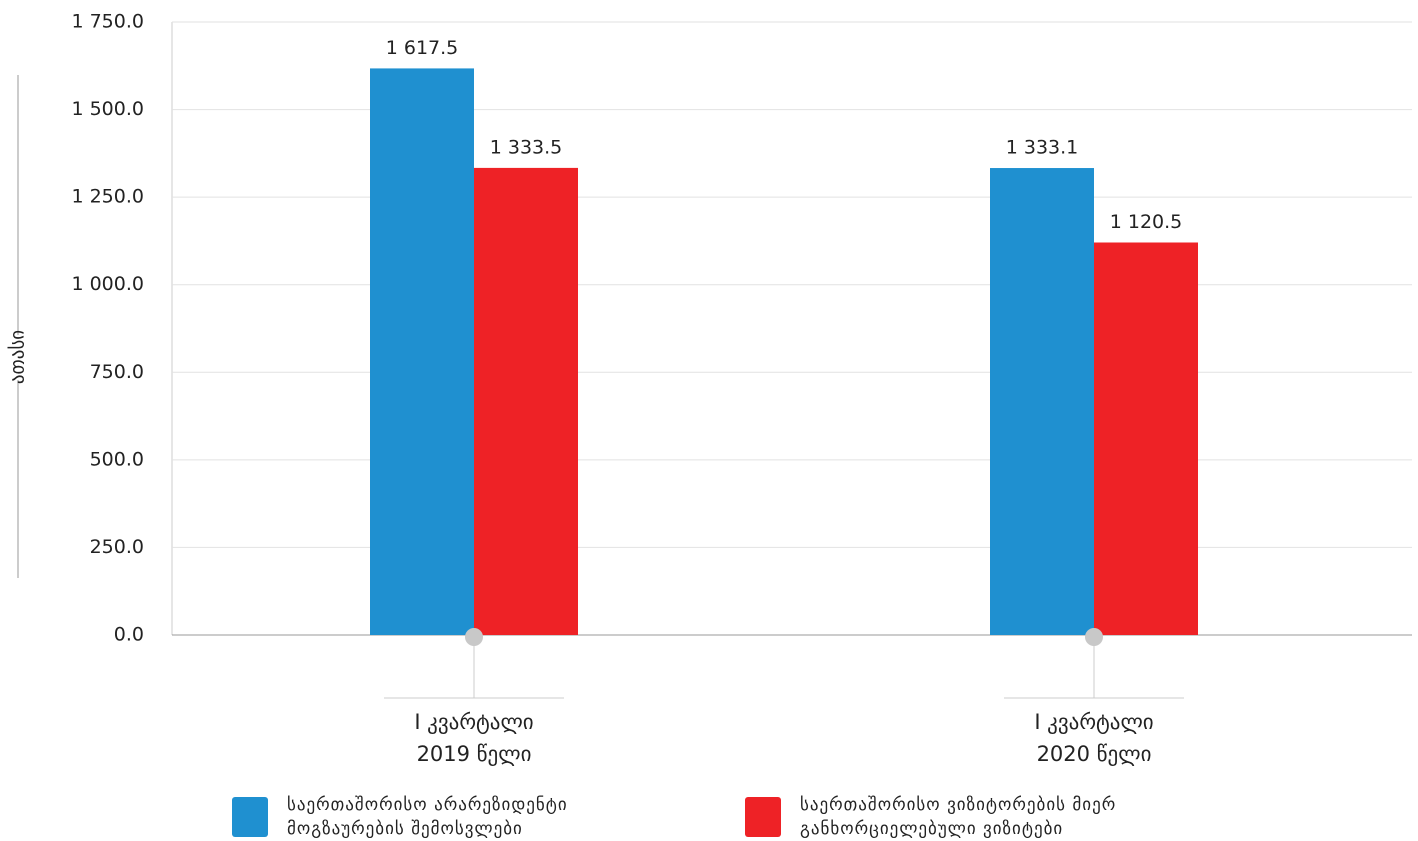 The width and height of the screenshot is (1418, 841). What do you see at coordinates (1094, 738) in the screenshot?
I see `x-tick-label: I კვარტალი 2020 წელი` at bounding box center [1094, 738].